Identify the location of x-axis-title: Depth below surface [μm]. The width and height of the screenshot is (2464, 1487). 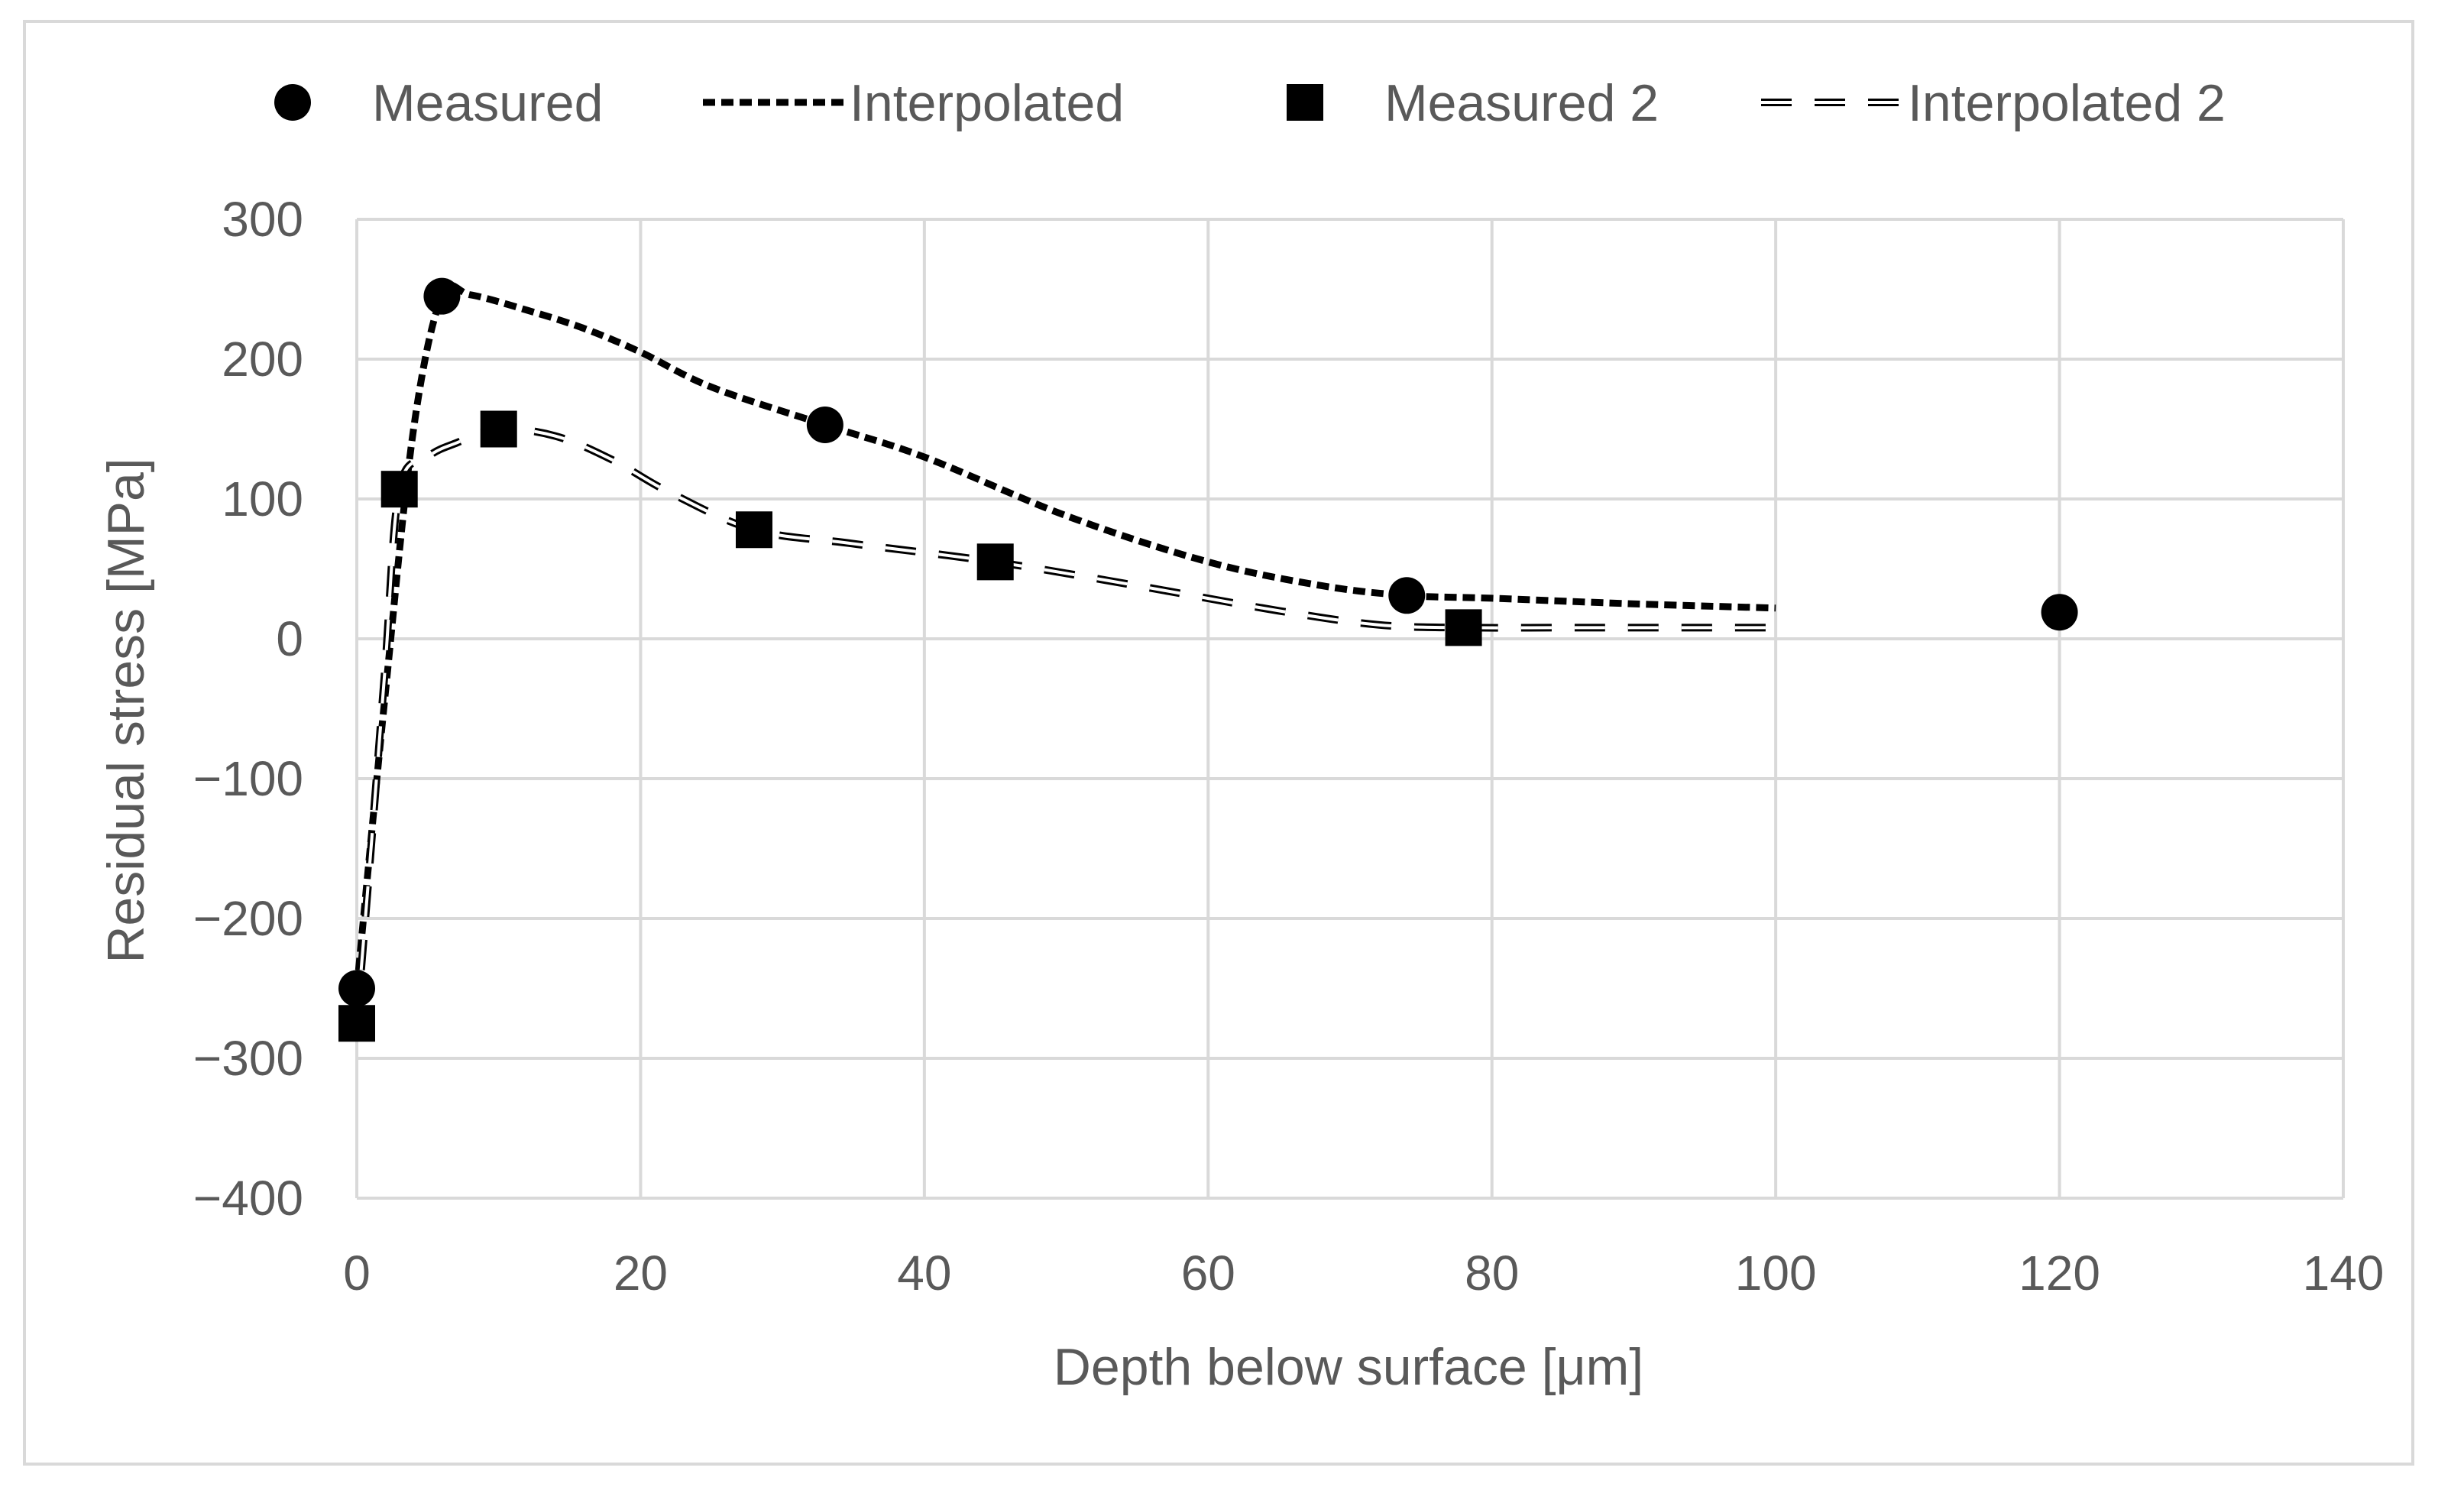
(1348, 1367).